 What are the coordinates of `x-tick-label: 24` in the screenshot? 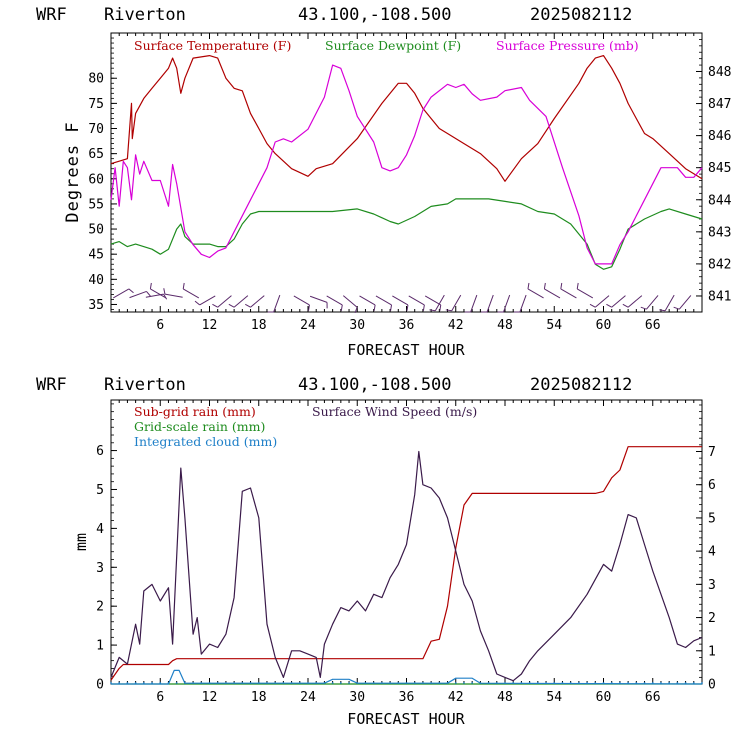 It's located at (308, 325).